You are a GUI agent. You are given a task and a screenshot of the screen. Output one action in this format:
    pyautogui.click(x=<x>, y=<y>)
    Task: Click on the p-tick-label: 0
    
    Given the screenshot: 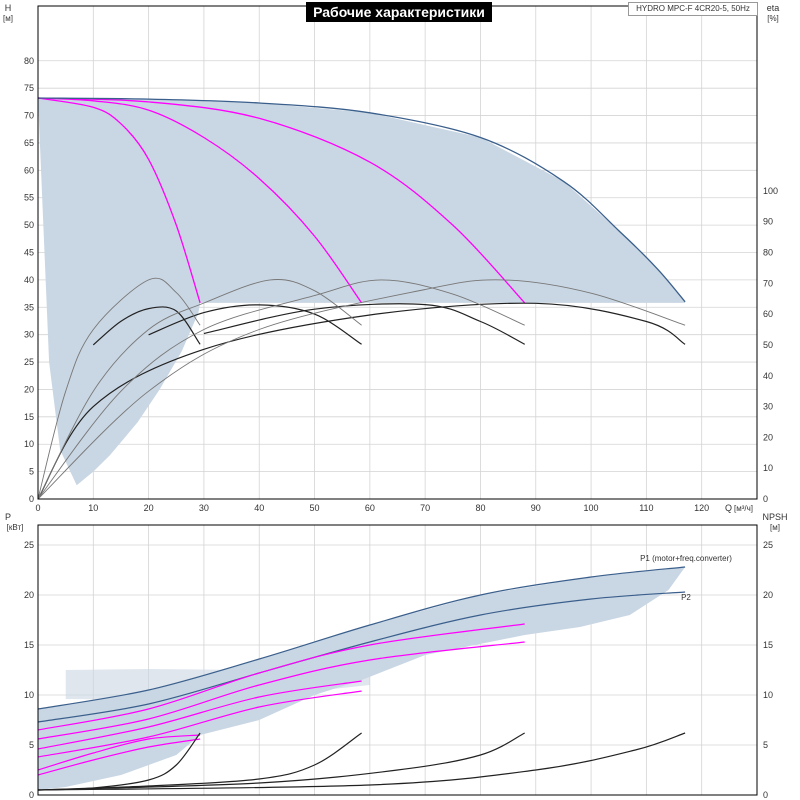 What is the action you would take?
    pyautogui.click(x=31, y=795)
    